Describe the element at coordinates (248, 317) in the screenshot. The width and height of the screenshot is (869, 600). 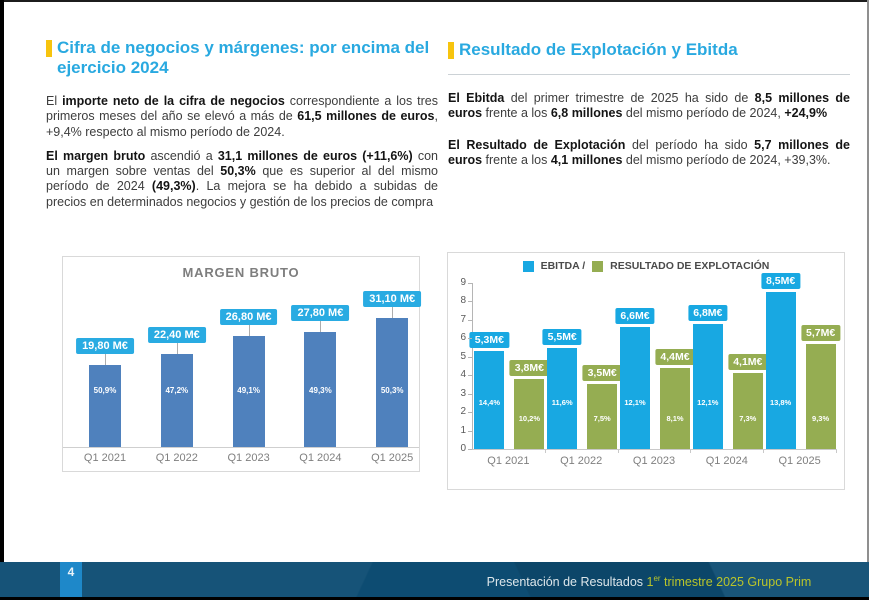
I see `bar-value-label: 26,80 M€` at that location.